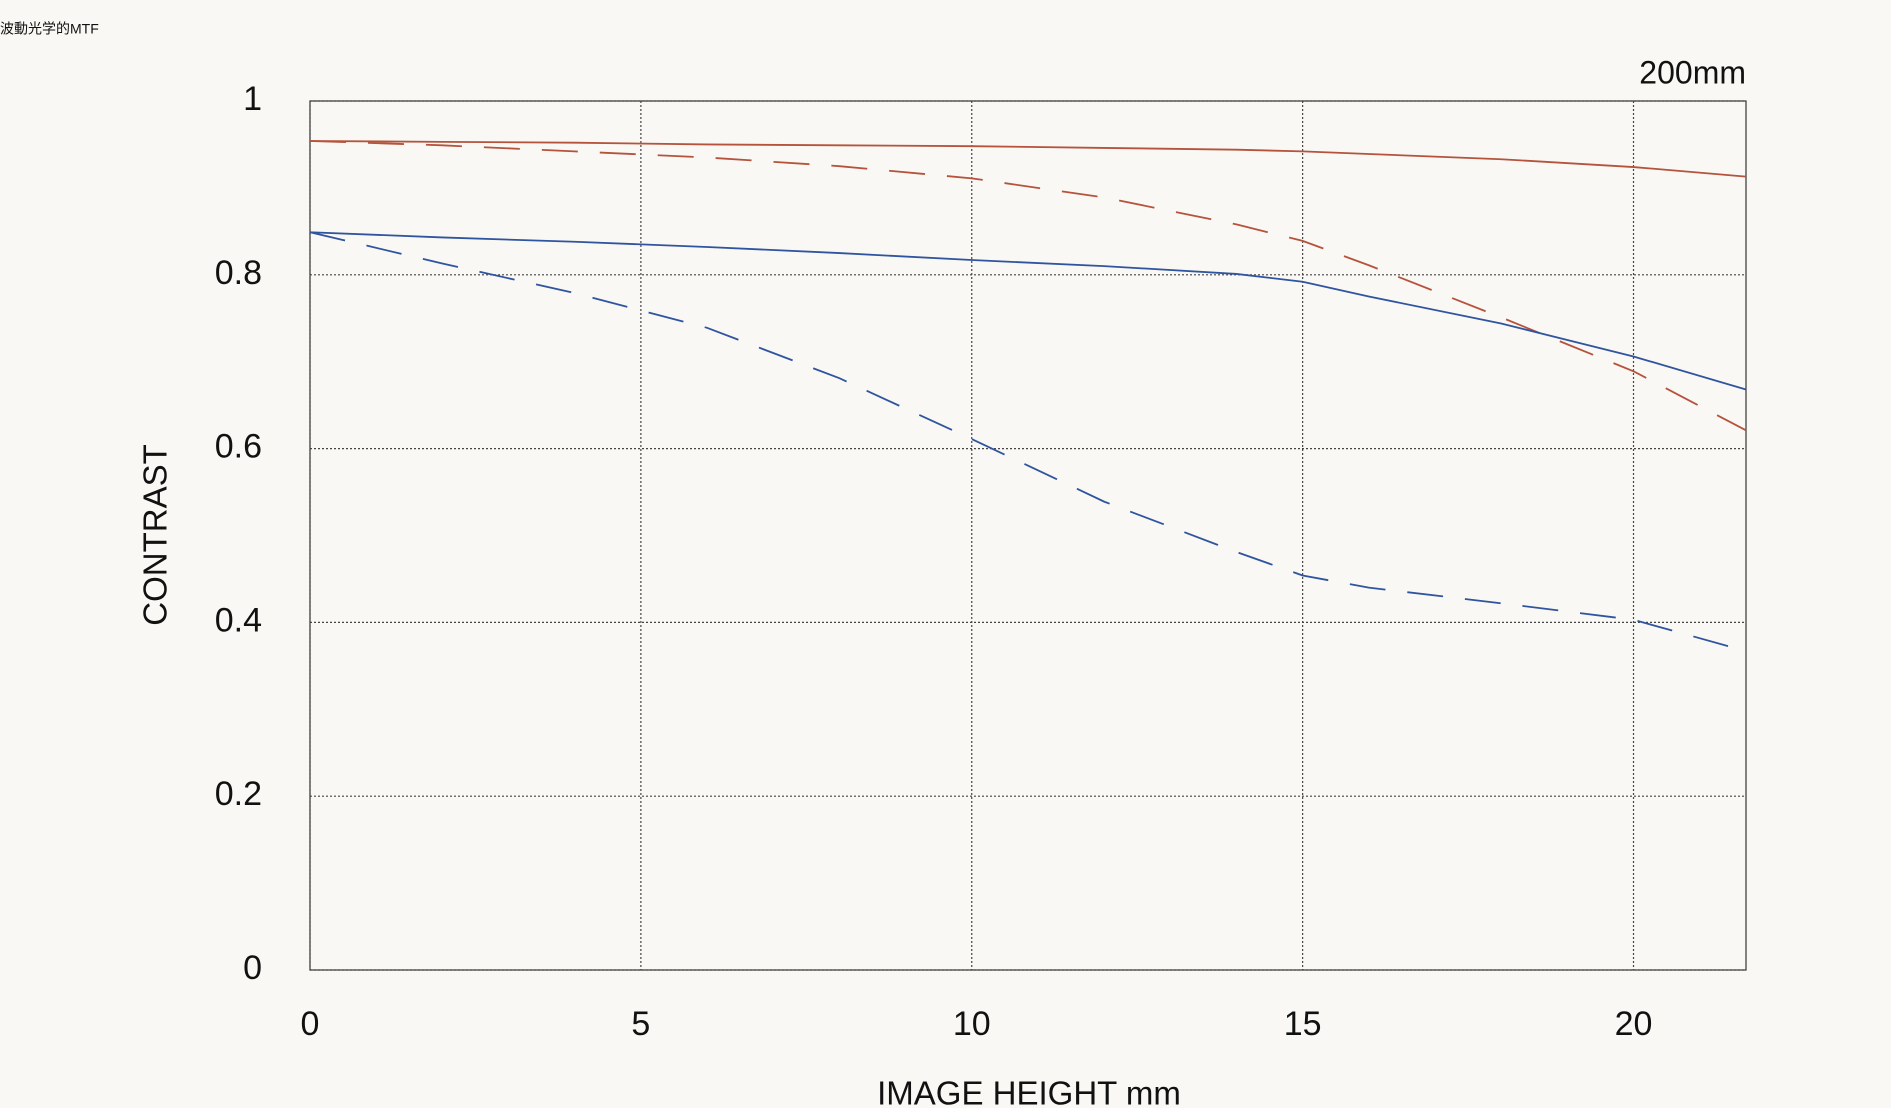  Describe the element at coordinates (238, 620) in the screenshot. I see `y-tick-label: 0.4` at that location.